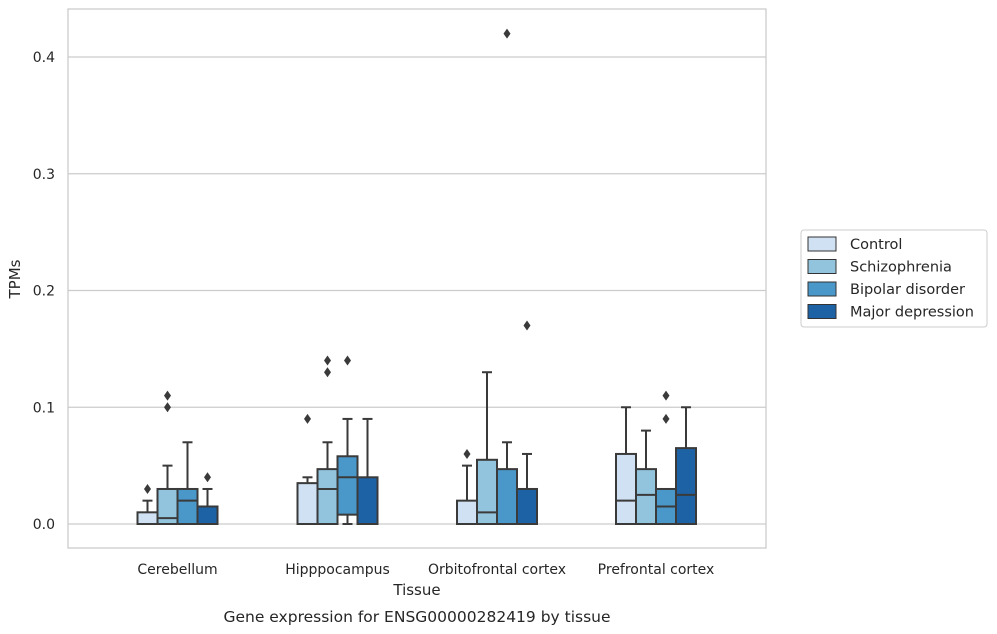 Image resolution: width=997 pixels, height=634 pixels. I want to click on y-axis-label: TPMs, so click(15, 279).